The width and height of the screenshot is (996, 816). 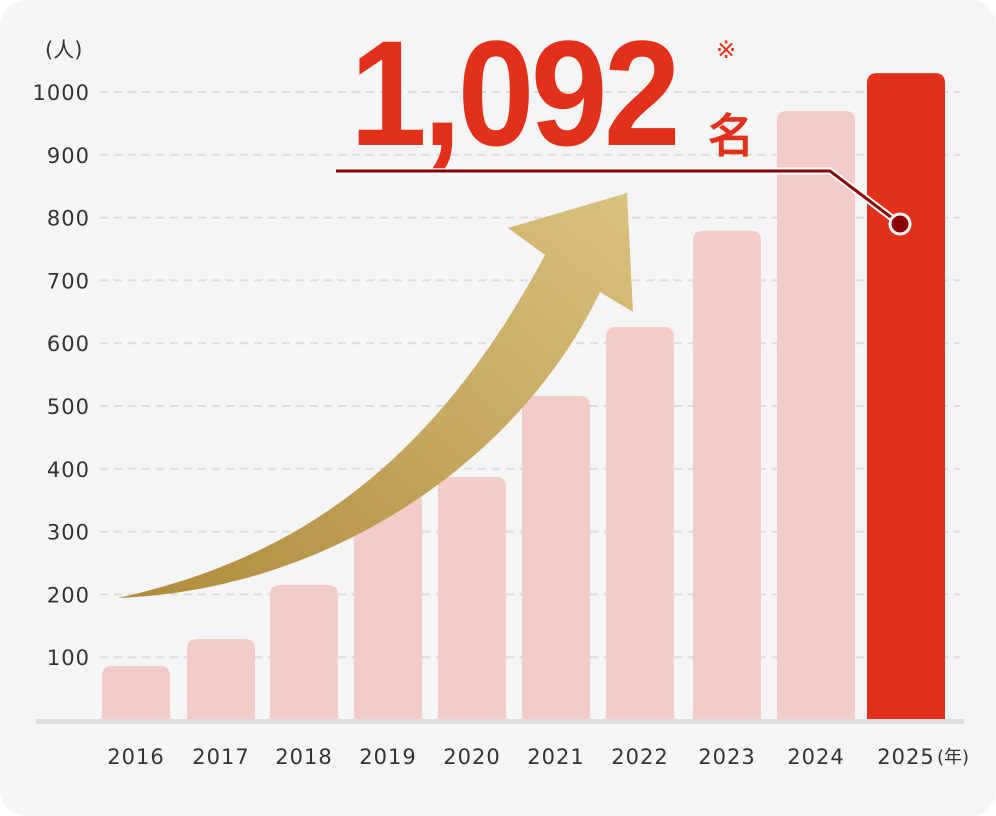 What do you see at coordinates (303, 757) in the screenshot?
I see `x-tick-label: 2018` at bounding box center [303, 757].